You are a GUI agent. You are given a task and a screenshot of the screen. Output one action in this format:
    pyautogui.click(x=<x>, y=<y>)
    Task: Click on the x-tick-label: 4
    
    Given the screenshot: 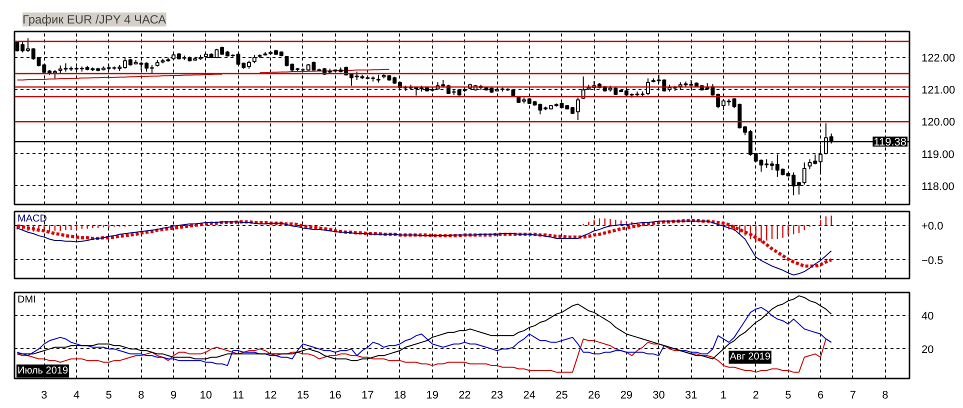 What is the action you would take?
    pyautogui.click(x=76, y=396)
    